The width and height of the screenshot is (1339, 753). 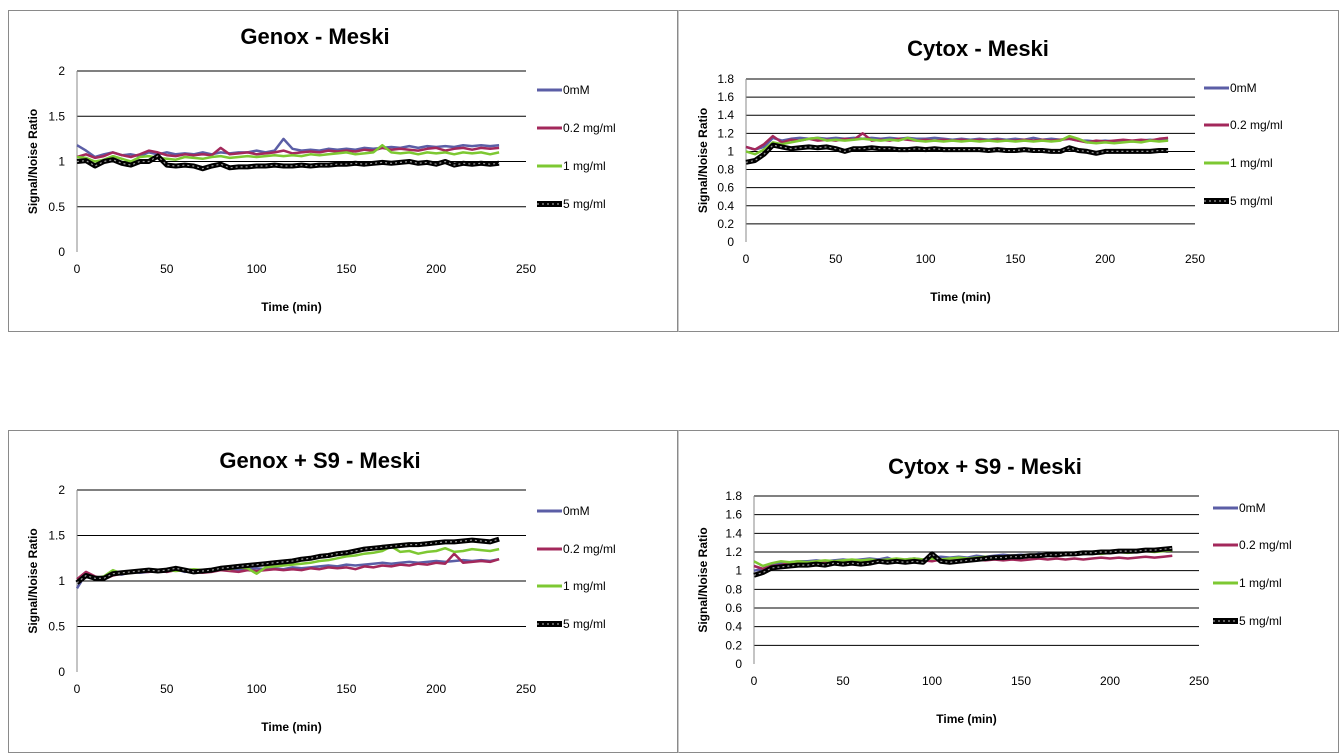 What do you see at coordinates (319, 460) in the screenshot?
I see `chart-title: Genox + S9 - Meski` at bounding box center [319, 460].